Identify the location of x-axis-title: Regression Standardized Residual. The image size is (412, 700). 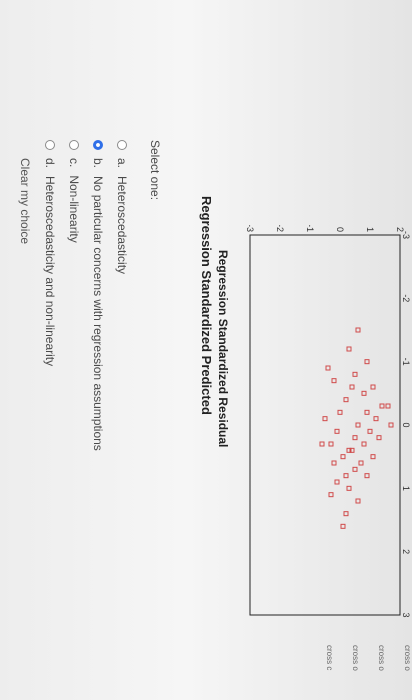
(223, 349).